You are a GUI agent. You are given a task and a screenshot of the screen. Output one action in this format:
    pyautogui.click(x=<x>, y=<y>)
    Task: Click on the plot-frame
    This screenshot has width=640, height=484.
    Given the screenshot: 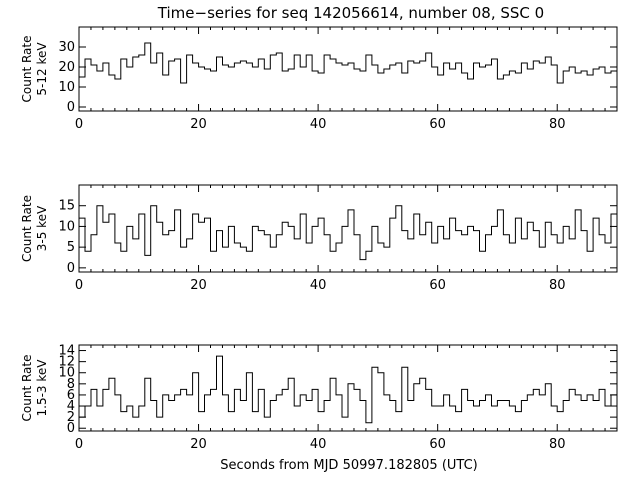 What is the action you would take?
    pyautogui.click(x=348, y=69)
    